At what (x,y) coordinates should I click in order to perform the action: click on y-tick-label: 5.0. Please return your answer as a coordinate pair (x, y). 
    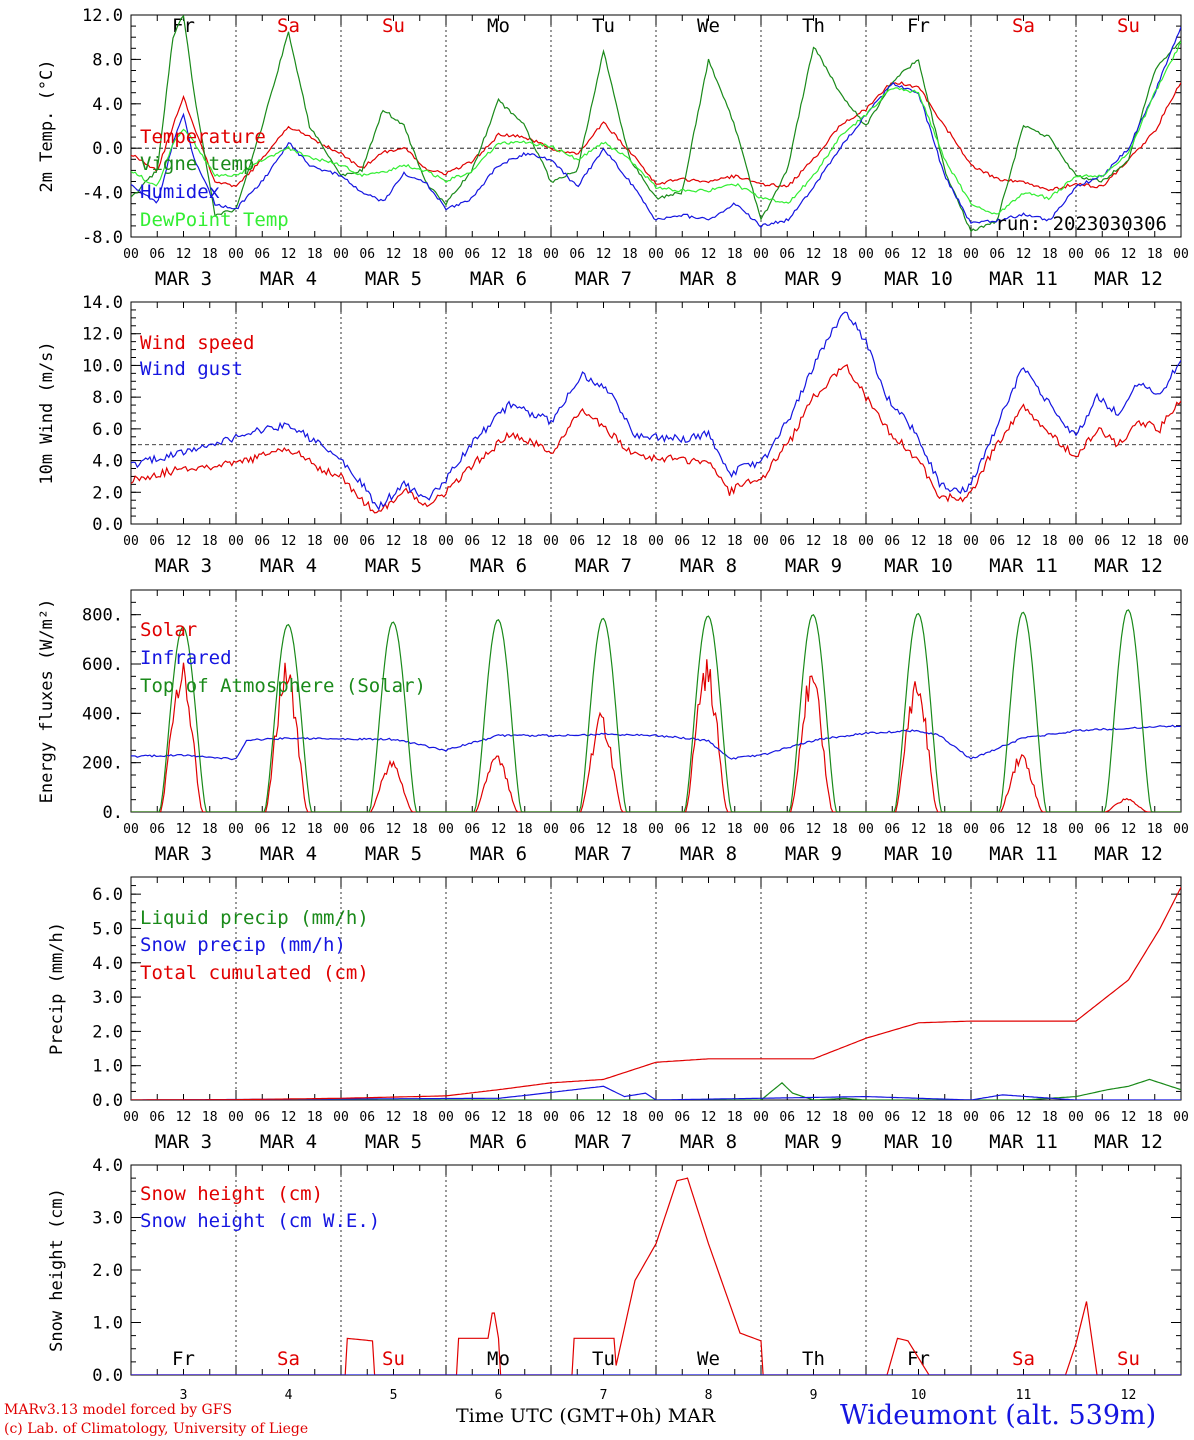
    Looking at the image, I should click on (107, 929).